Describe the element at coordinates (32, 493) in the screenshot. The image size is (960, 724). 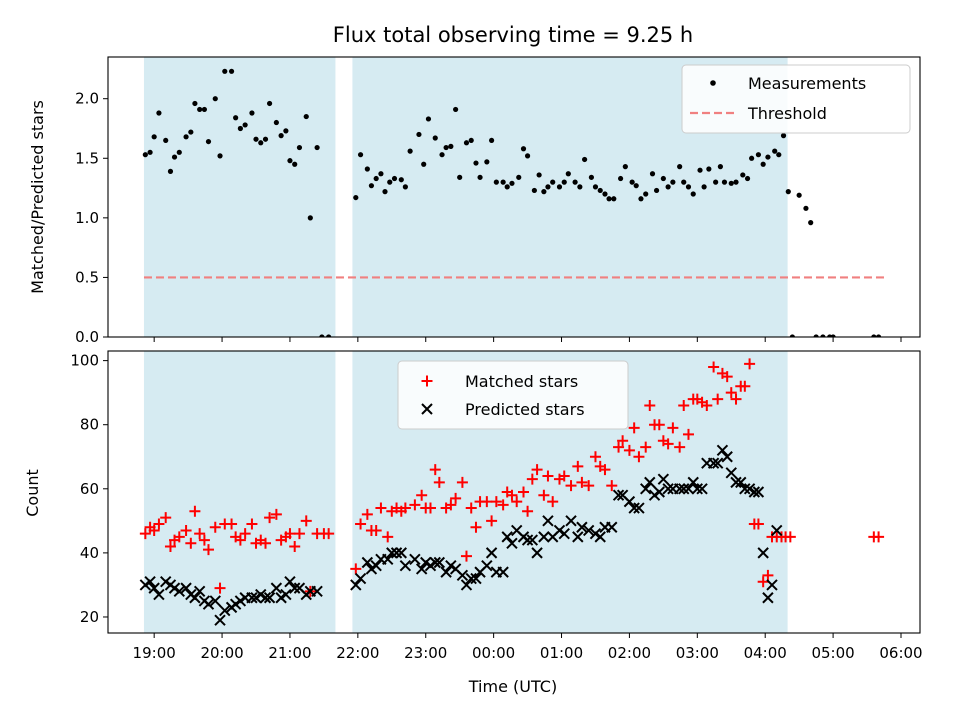
I see `count-y-axis-label: Count` at that location.